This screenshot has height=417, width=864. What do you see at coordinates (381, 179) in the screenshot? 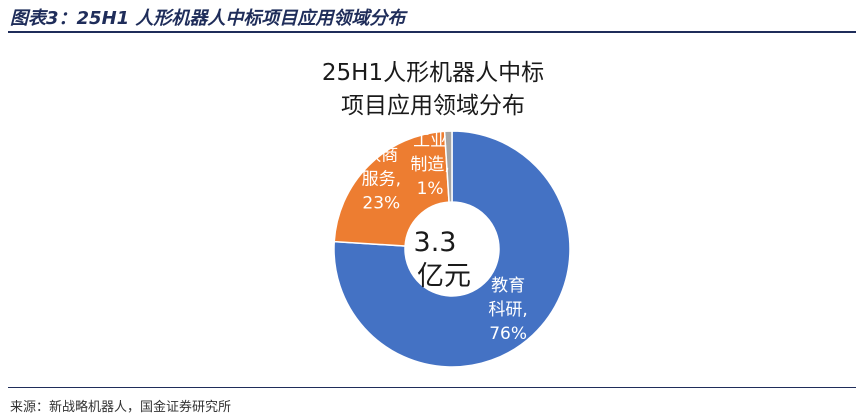
I see `slice-data-label: 服务,` at bounding box center [381, 179].